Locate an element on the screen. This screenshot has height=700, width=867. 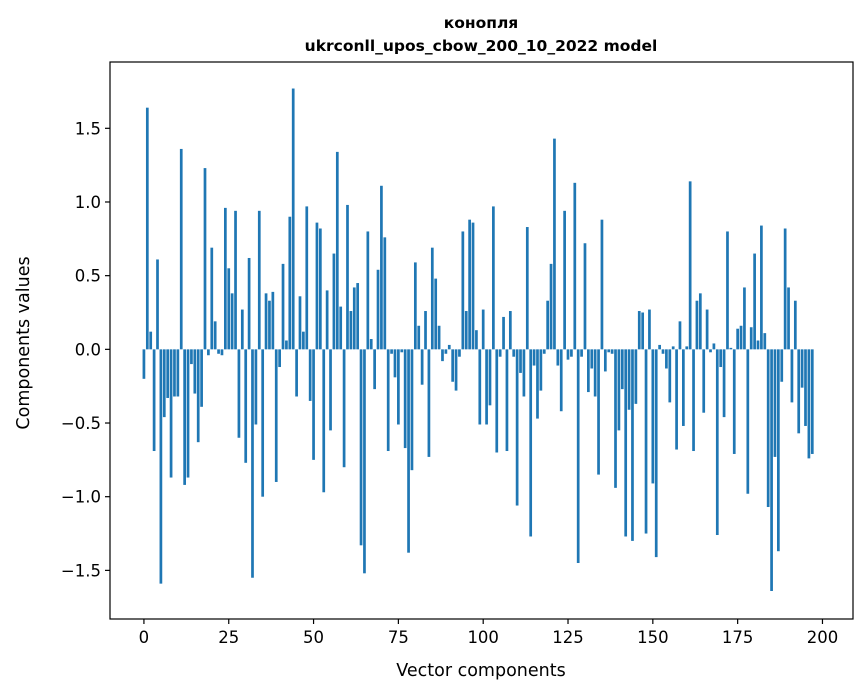
chart-subtitle: ukrconll_upos_cbow_200_10_2022 model is located at coordinates (481, 46).